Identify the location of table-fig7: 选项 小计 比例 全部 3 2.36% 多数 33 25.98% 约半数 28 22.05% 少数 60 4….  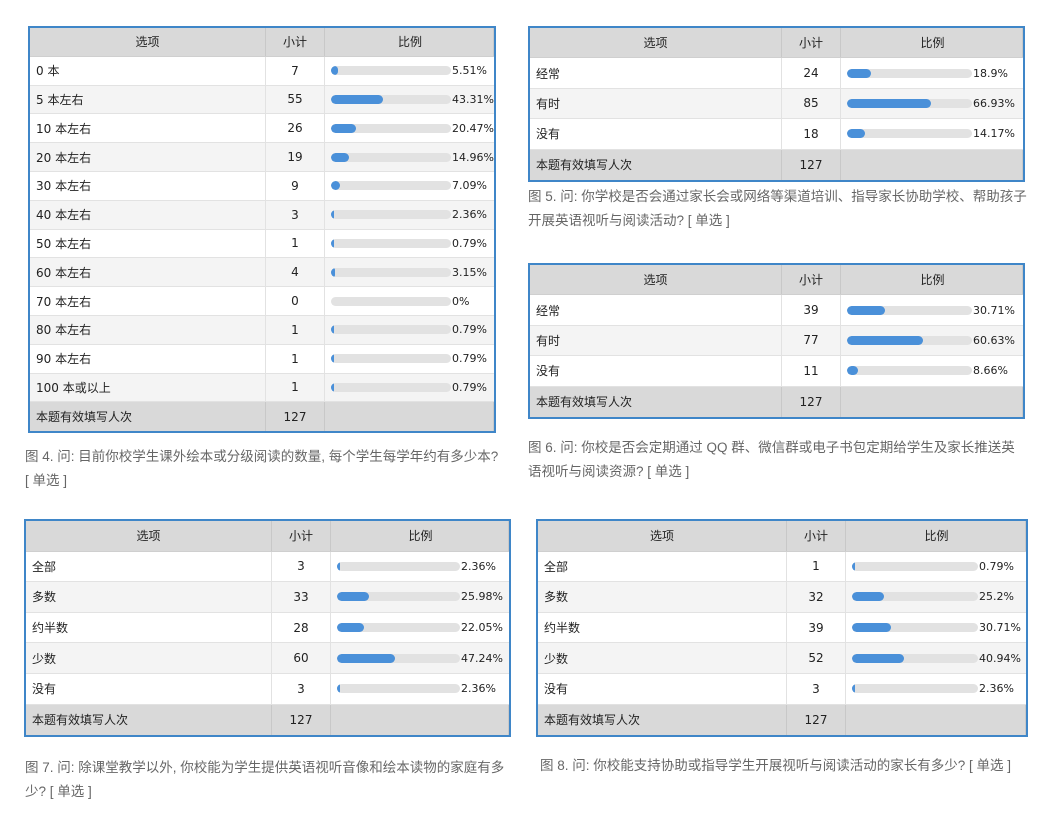
(267, 628).